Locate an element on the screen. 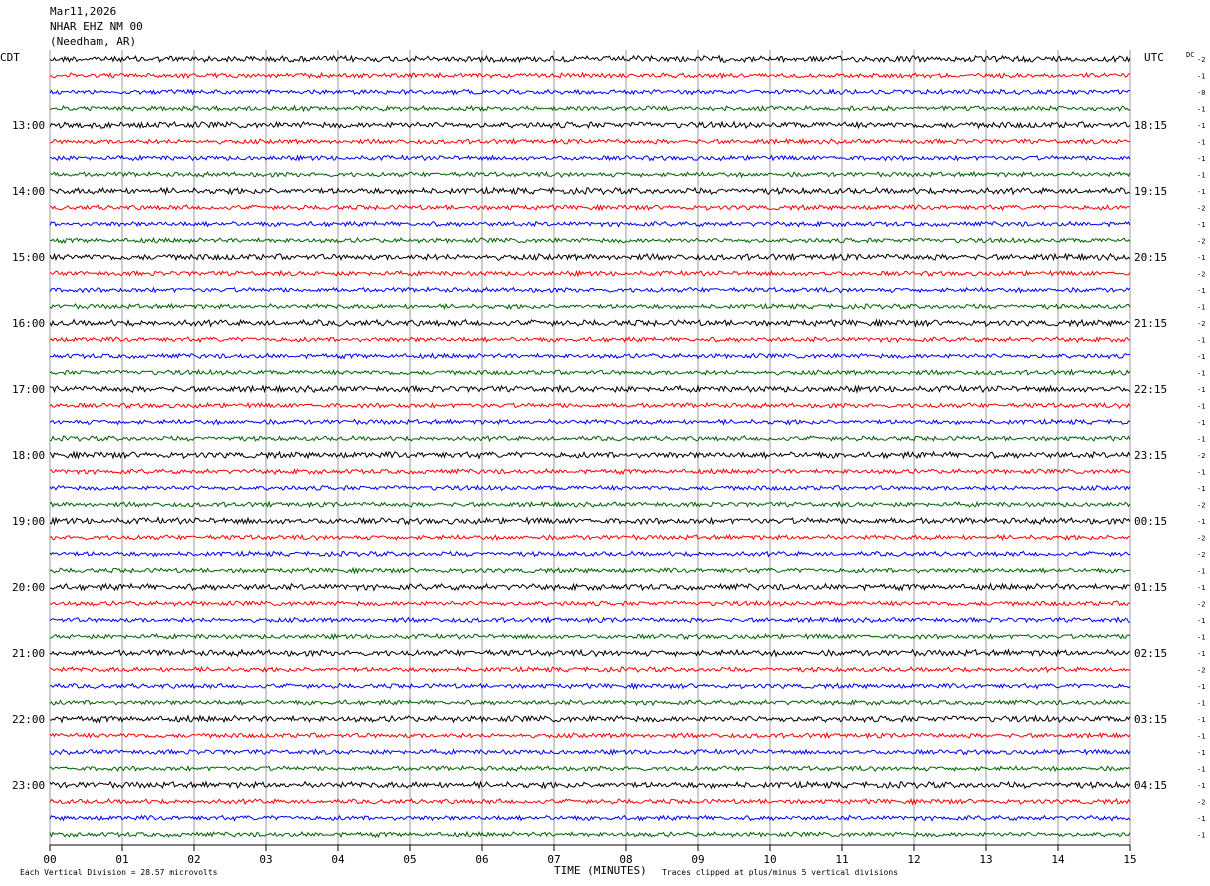 The width and height of the screenshot is (1210, 886). x-tick-label: 08 is located at coordinates (625, 859).